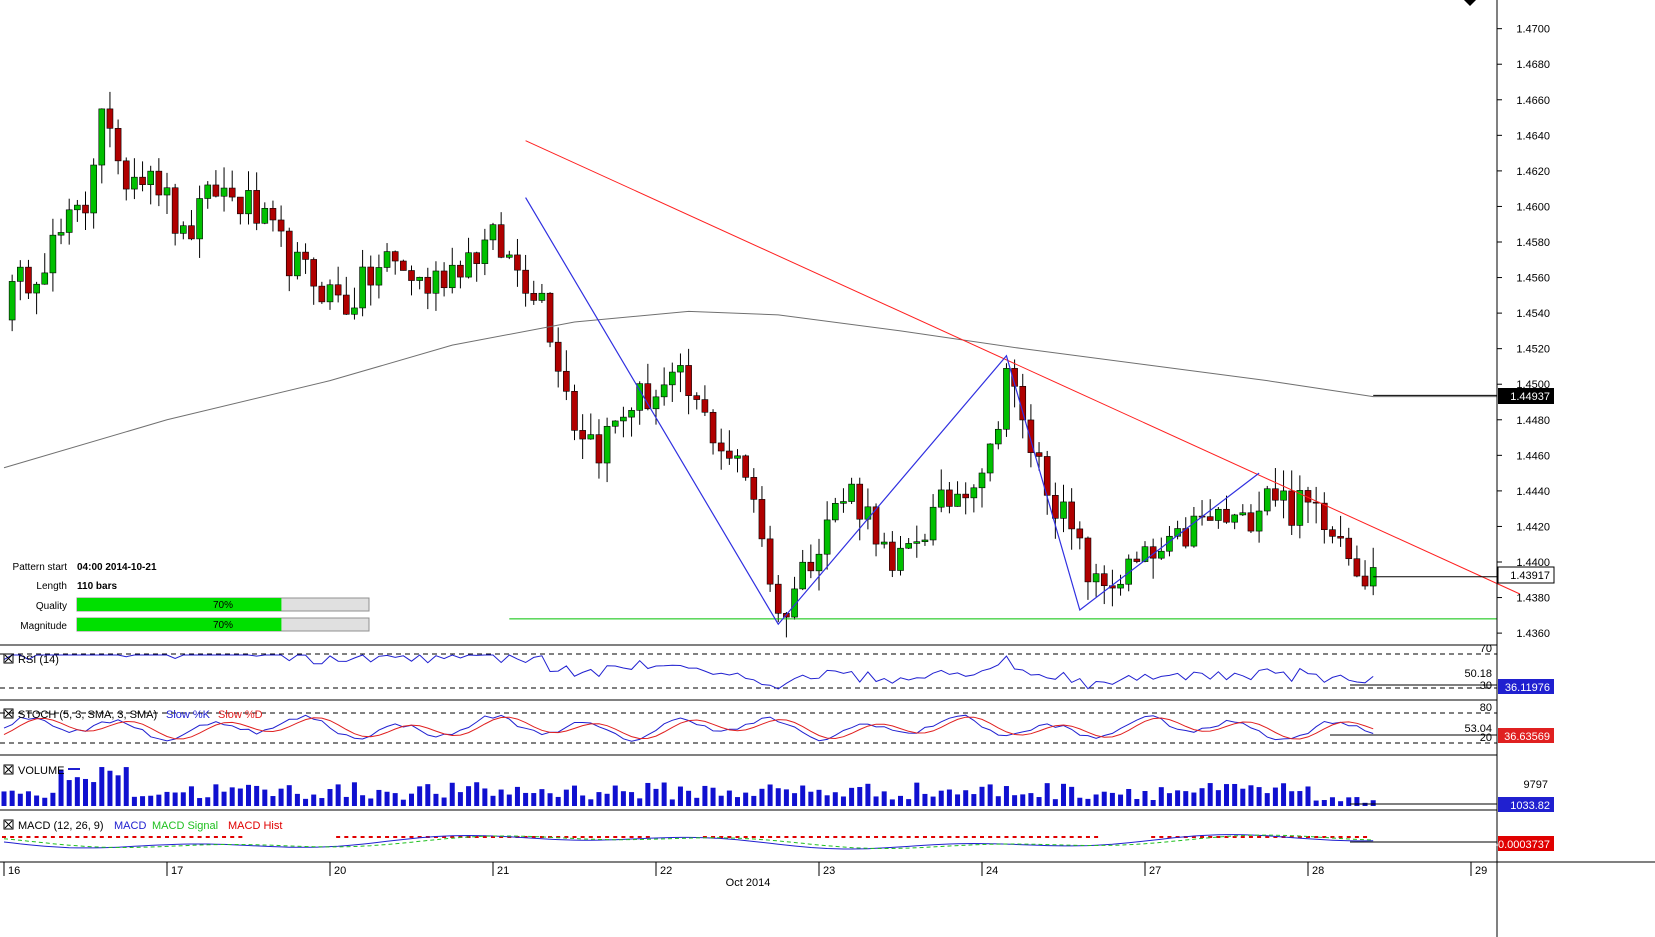  I want to click on x-tick-label: 20, so click(340, 871).